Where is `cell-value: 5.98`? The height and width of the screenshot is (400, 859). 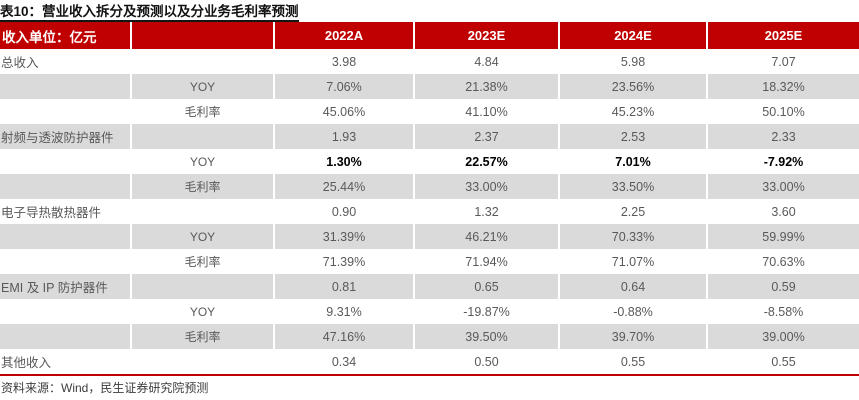 cell-value: 5.98 is located at coordinates (633, 61).